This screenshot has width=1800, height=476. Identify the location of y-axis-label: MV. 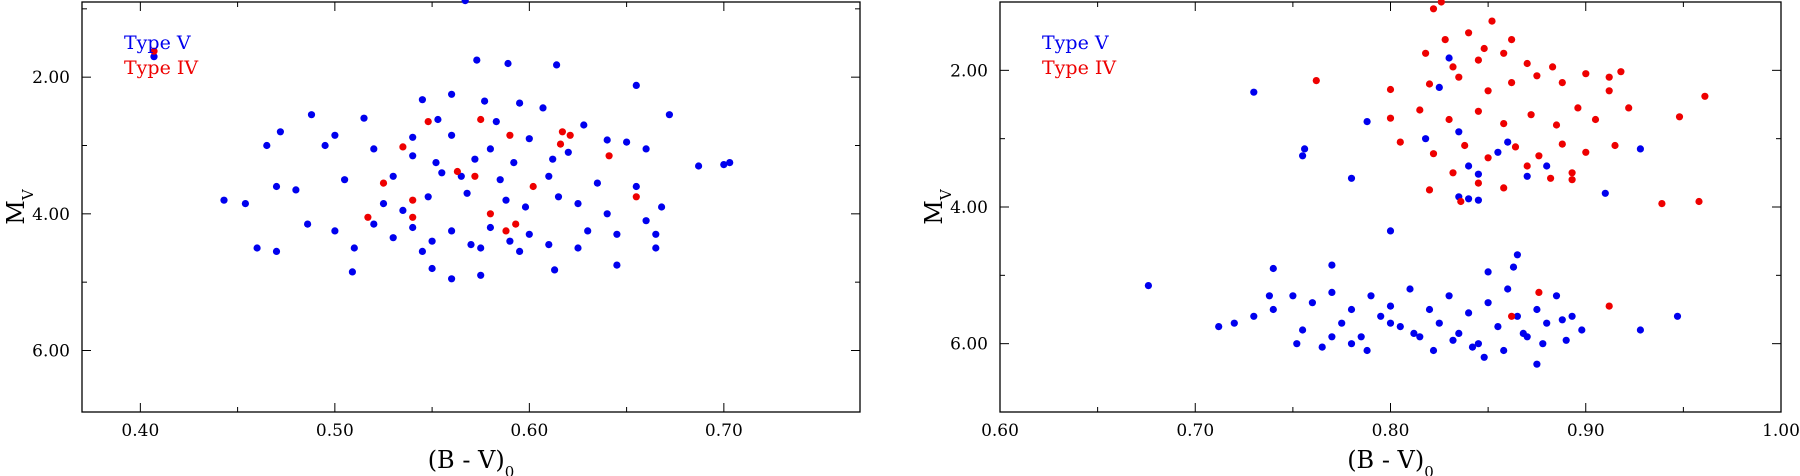
(937, 206).